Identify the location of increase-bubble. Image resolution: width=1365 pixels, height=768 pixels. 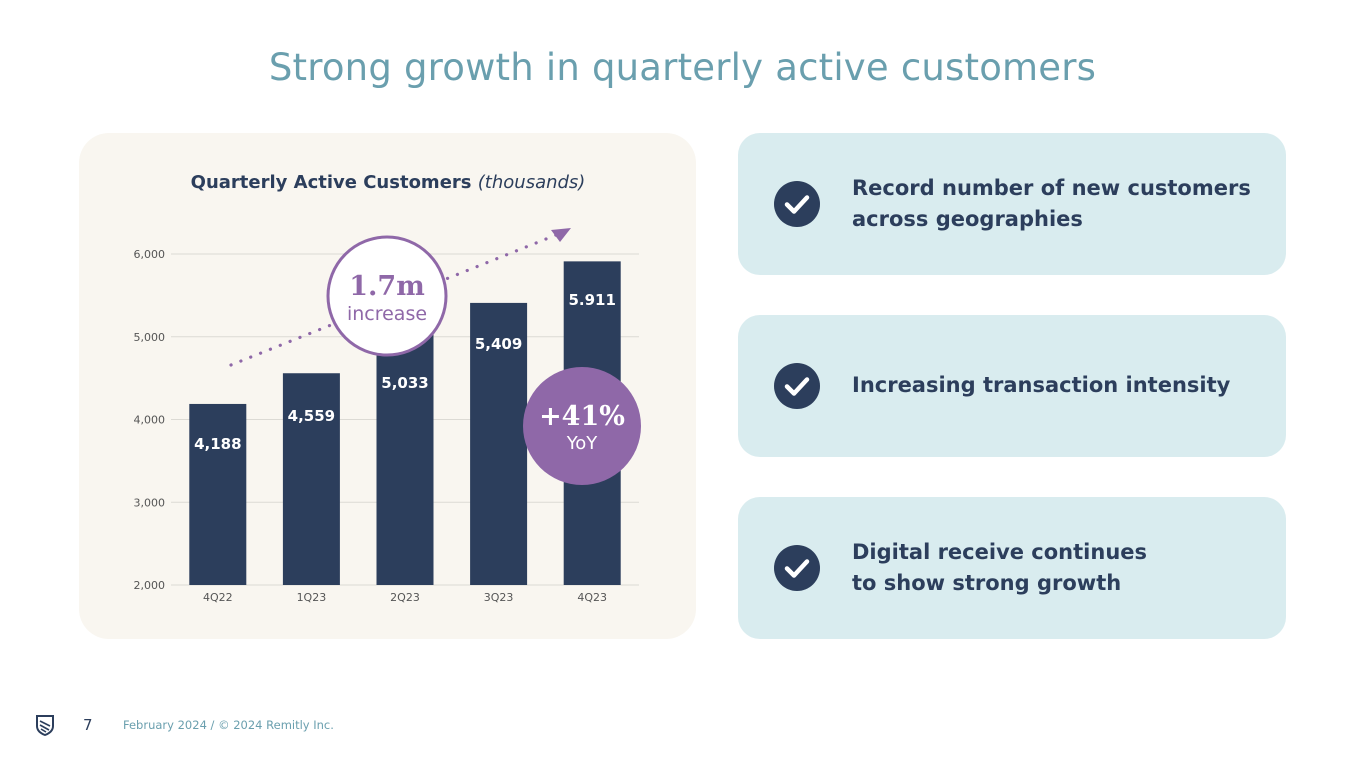
(387, 296).